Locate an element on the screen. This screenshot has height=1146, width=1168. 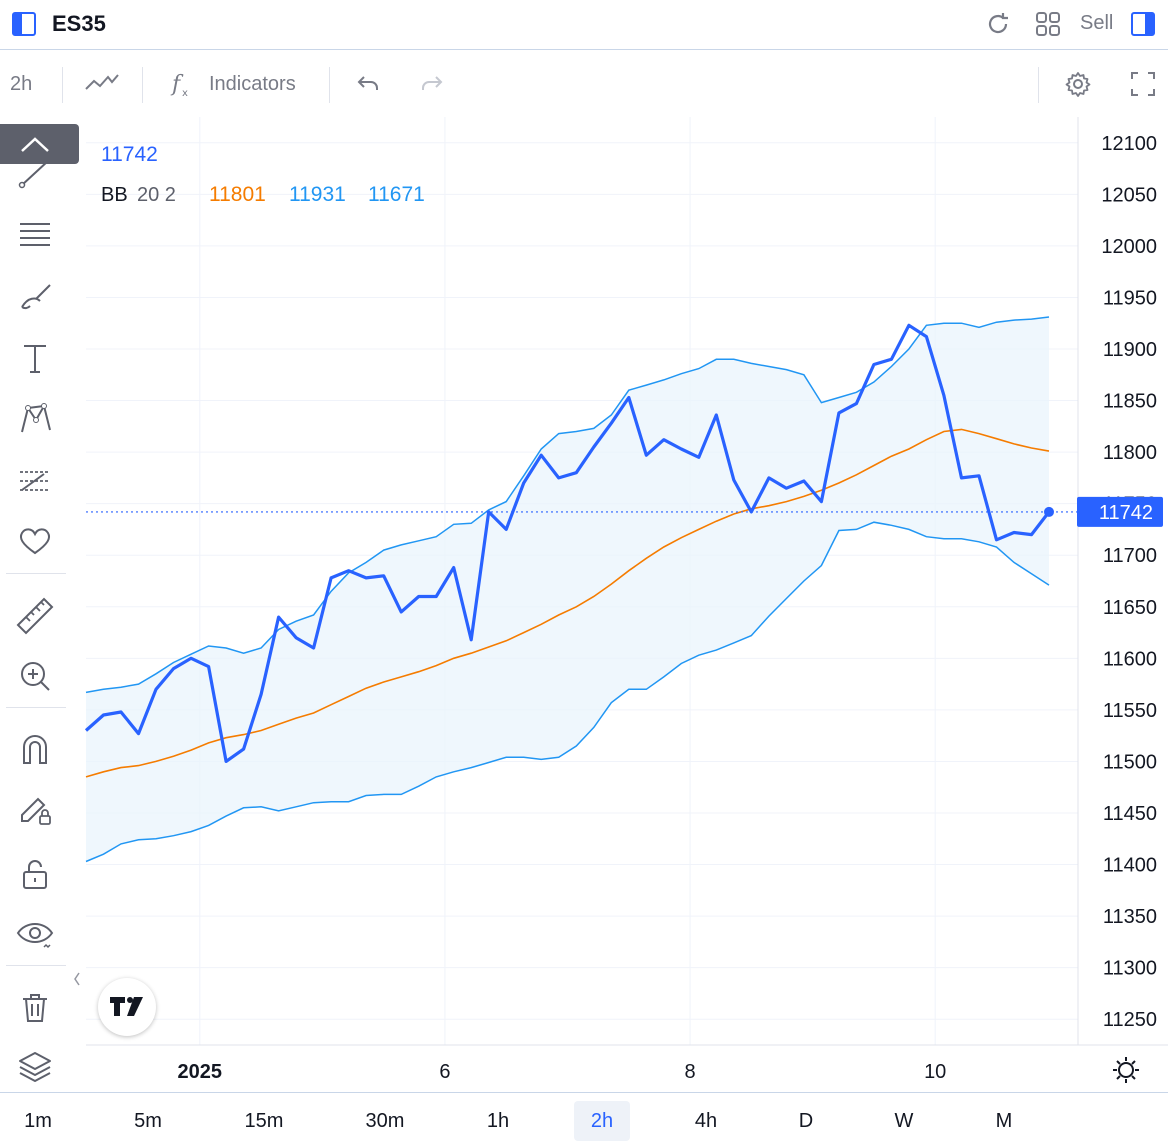
undo-icon is located at coordinates (368, 84).